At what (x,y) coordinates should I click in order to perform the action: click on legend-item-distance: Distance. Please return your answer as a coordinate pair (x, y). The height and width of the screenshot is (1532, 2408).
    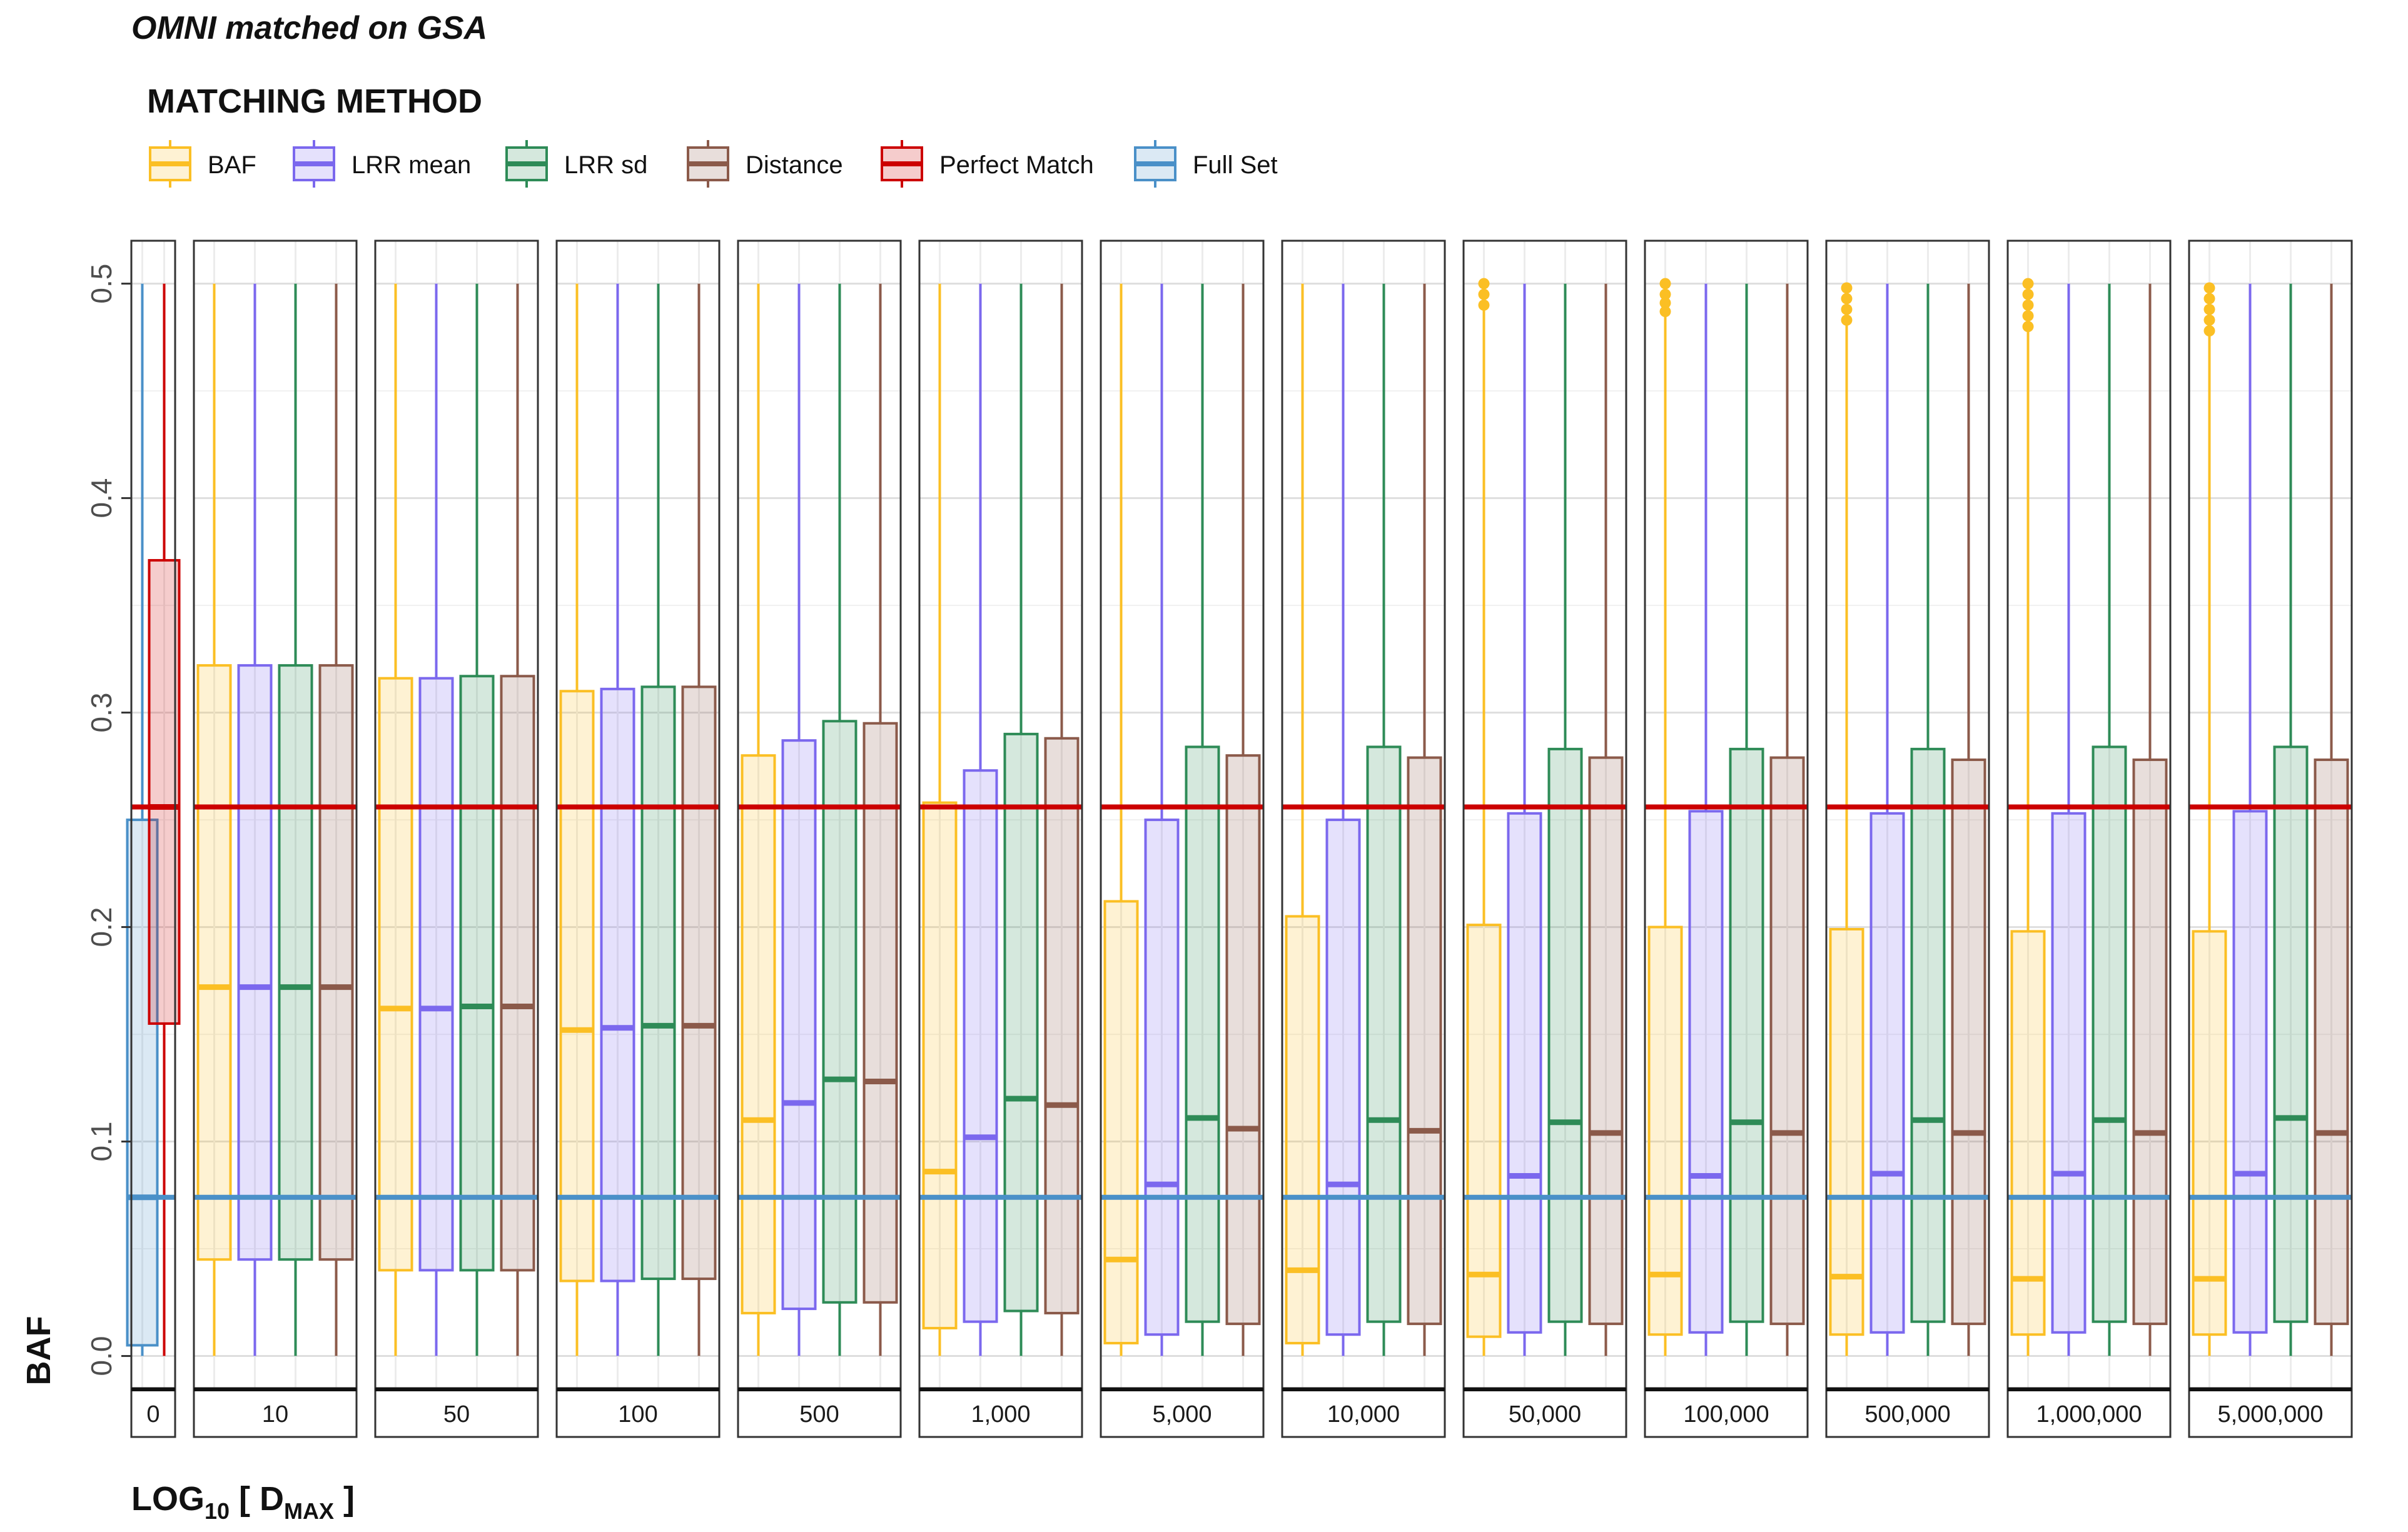
    Looking at the image, I should click on (765, 164).